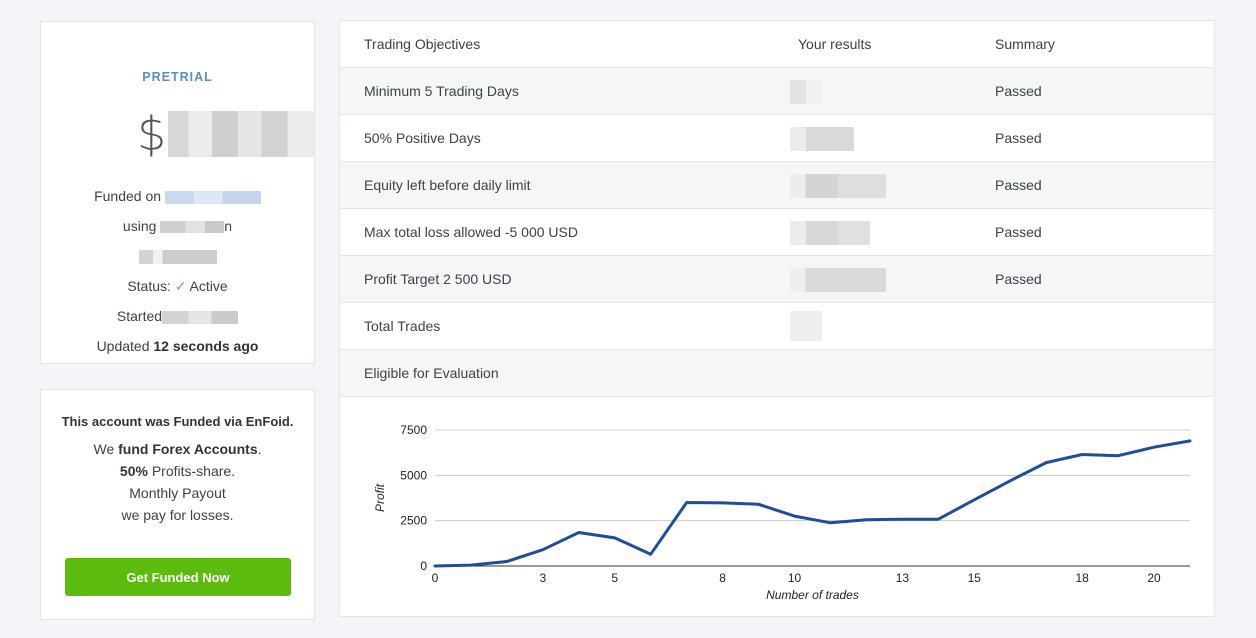 The width and height of the screenshot is (1256, 638). I want to click on x-tick-label: 8, so click(722, 578).